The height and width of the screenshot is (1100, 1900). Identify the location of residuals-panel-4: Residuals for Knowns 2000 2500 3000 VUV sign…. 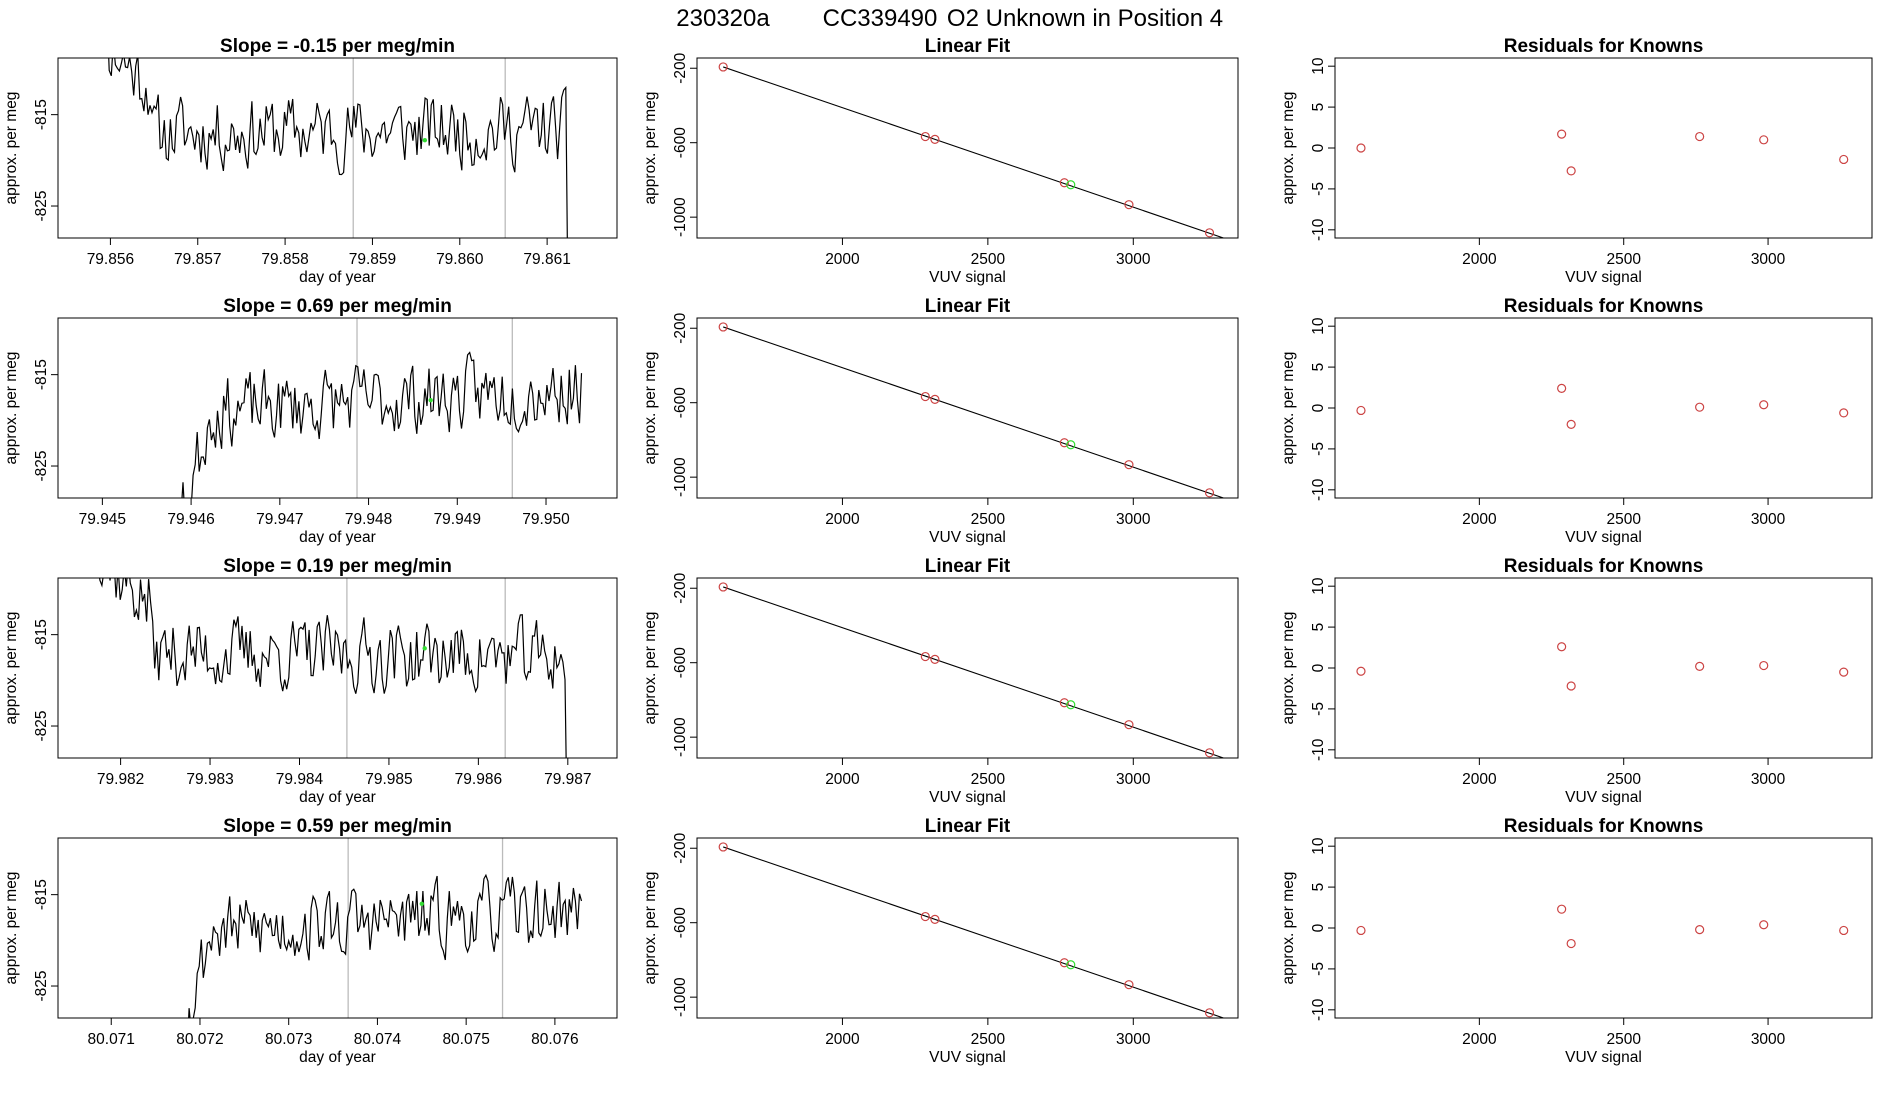
(1576, 941).